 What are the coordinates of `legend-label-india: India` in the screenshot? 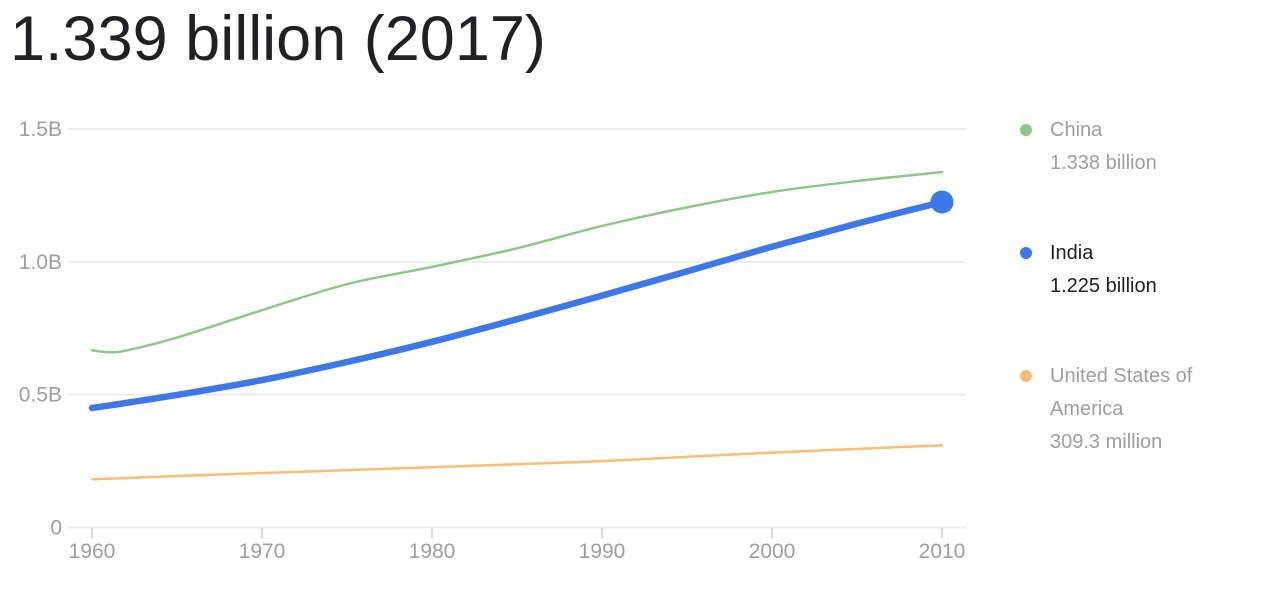 It's located at (1072, 253).